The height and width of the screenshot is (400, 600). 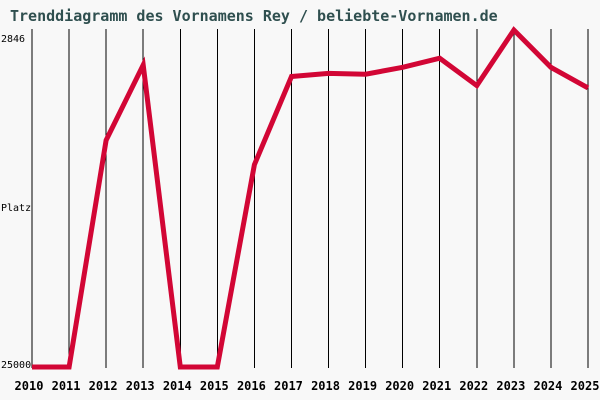 I want to click on y-axis-title: Platz, so click(x=16, y=208).